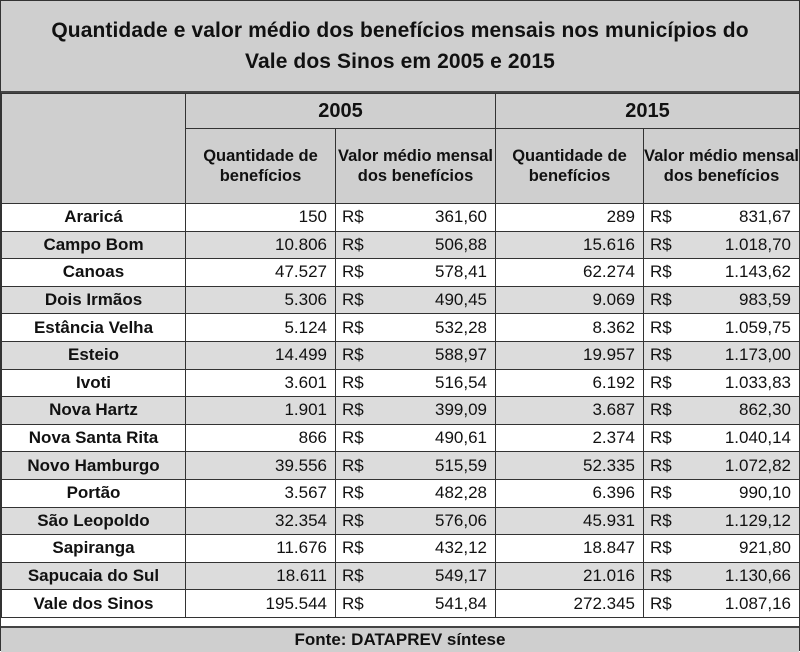 The height and width of the screenshot is (652, 800). What do you see at coordinates (765, 410) in the screenshot?
I see `value-amount: 862,30` at bounding box center [765, 410].